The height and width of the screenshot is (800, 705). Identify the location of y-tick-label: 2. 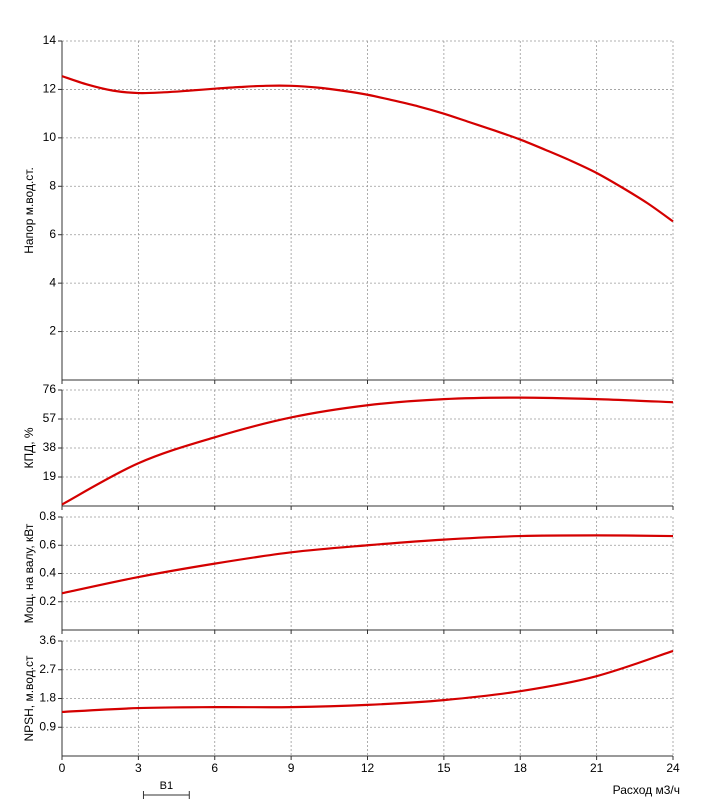
(52, 331).